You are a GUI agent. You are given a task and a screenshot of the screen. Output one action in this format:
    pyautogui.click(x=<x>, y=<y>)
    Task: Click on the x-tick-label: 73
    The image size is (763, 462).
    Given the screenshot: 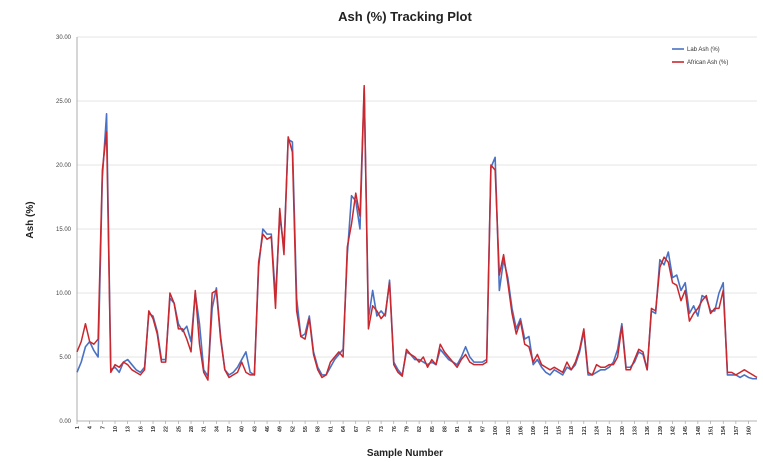 What is the action you would take?
    pyautogui.click(x=382, y=429)
    